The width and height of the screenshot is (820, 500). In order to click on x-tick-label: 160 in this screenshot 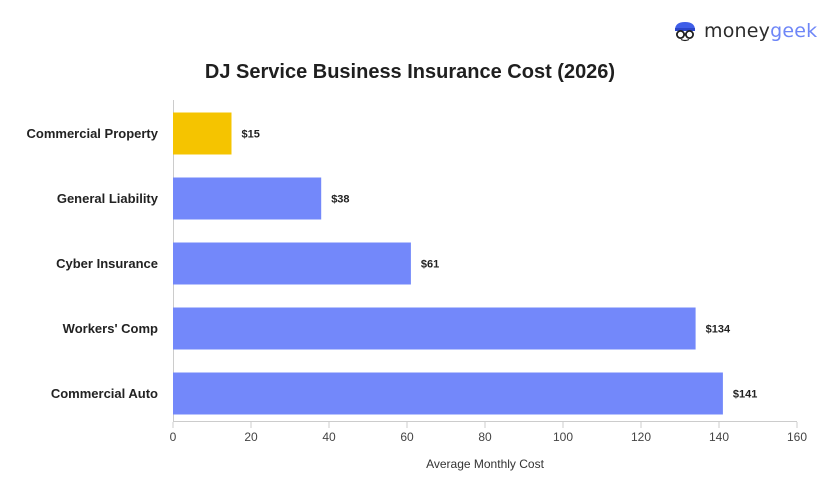, I will do `click(797, 437)`.